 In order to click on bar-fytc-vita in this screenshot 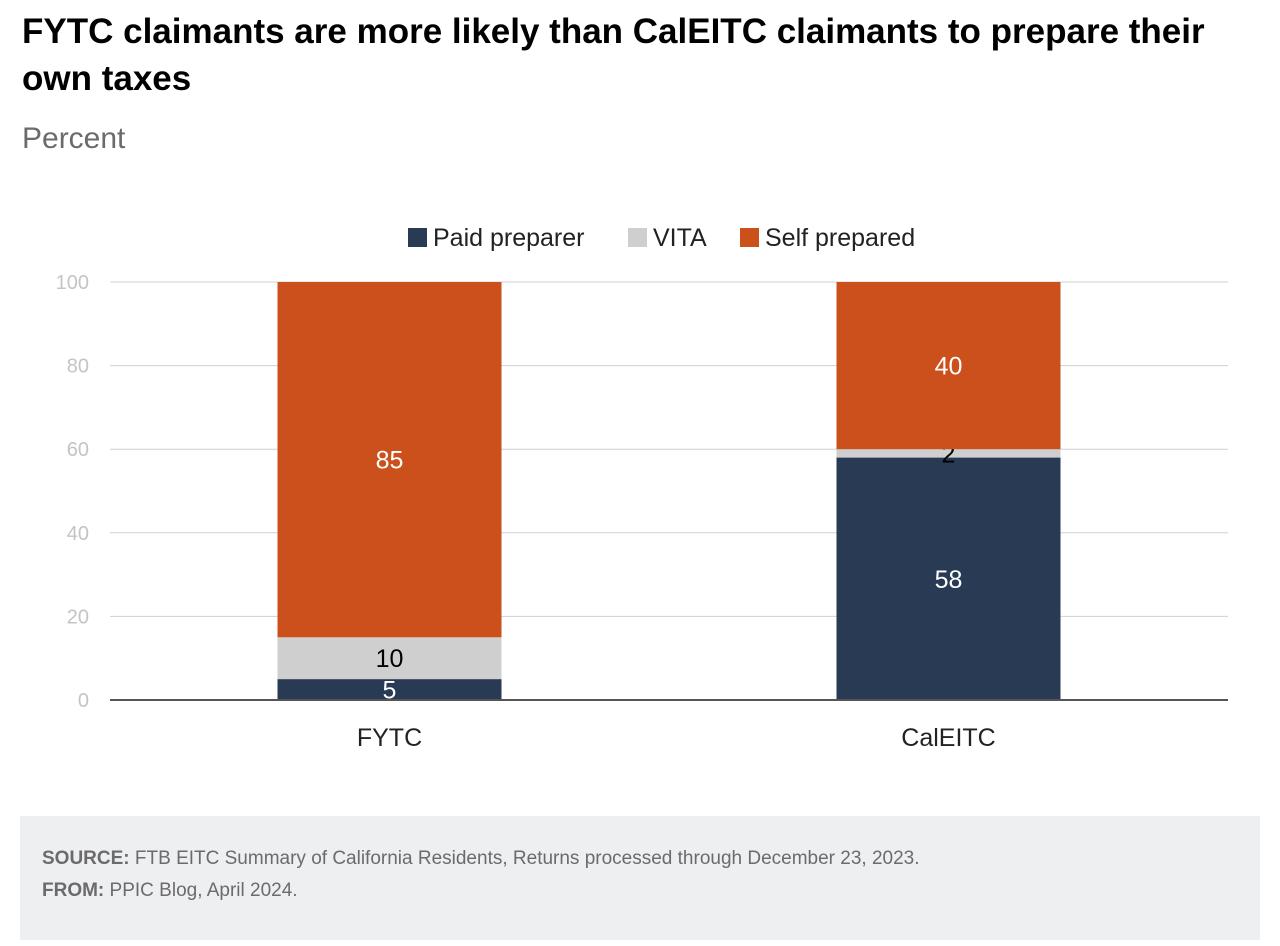, I will do `click(389, 658)`.